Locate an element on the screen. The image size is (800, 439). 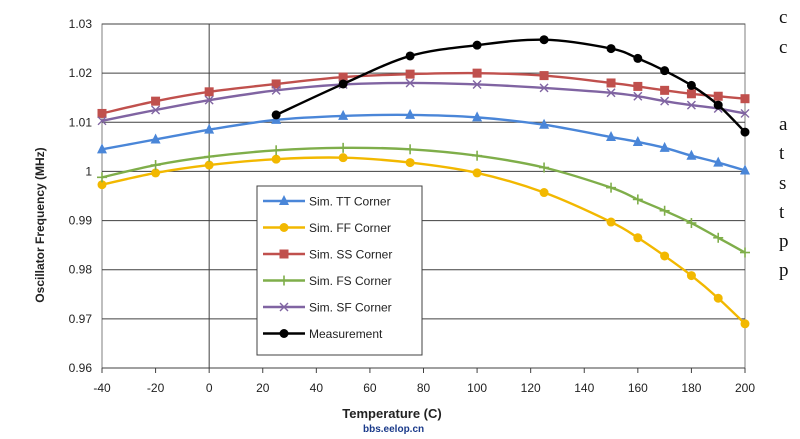
series-line-sim-tt-corner is located at coordinates (423, 142).